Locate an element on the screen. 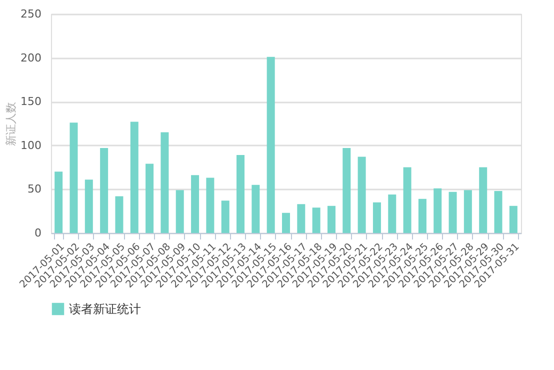 The width and height of the screenshot is (554, 370). y-tick-label: 100 is located at coordinates (31, 145).